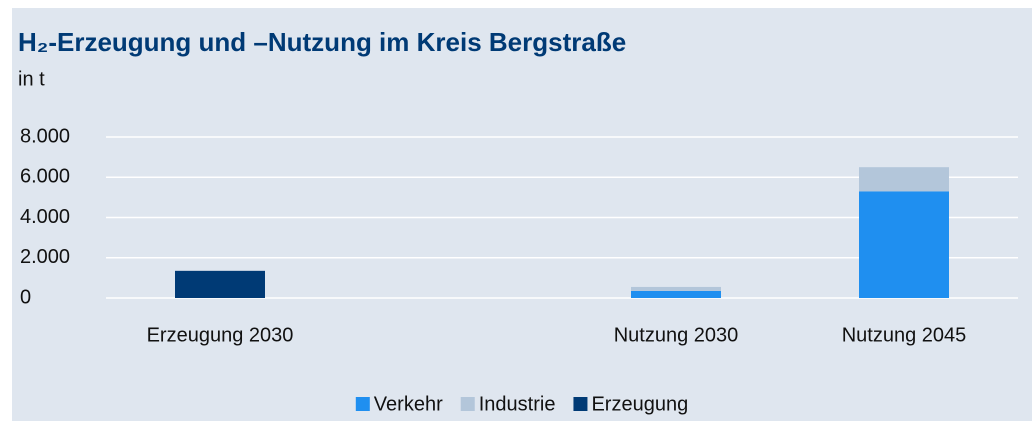 Image resolution: width=1032 pixels, height=421 pixels. I want to click on y-tick-label: 4.000, so click(45, 217).